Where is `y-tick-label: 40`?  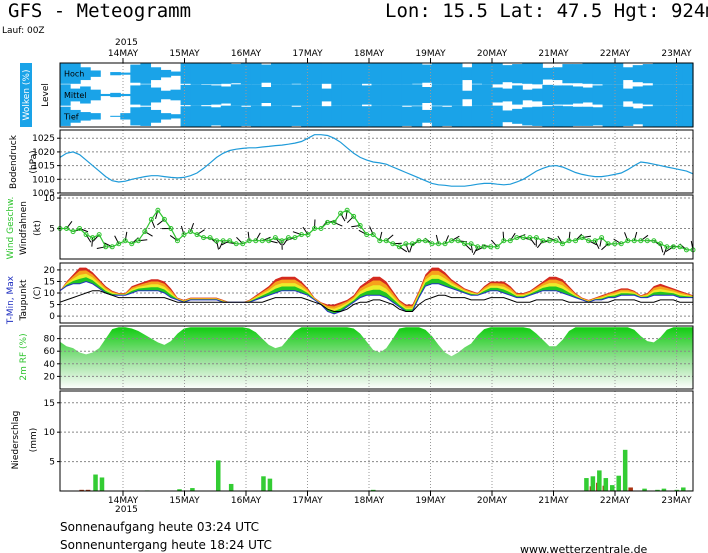
y-tick-label: 40 is located at coordinates (50, 365).